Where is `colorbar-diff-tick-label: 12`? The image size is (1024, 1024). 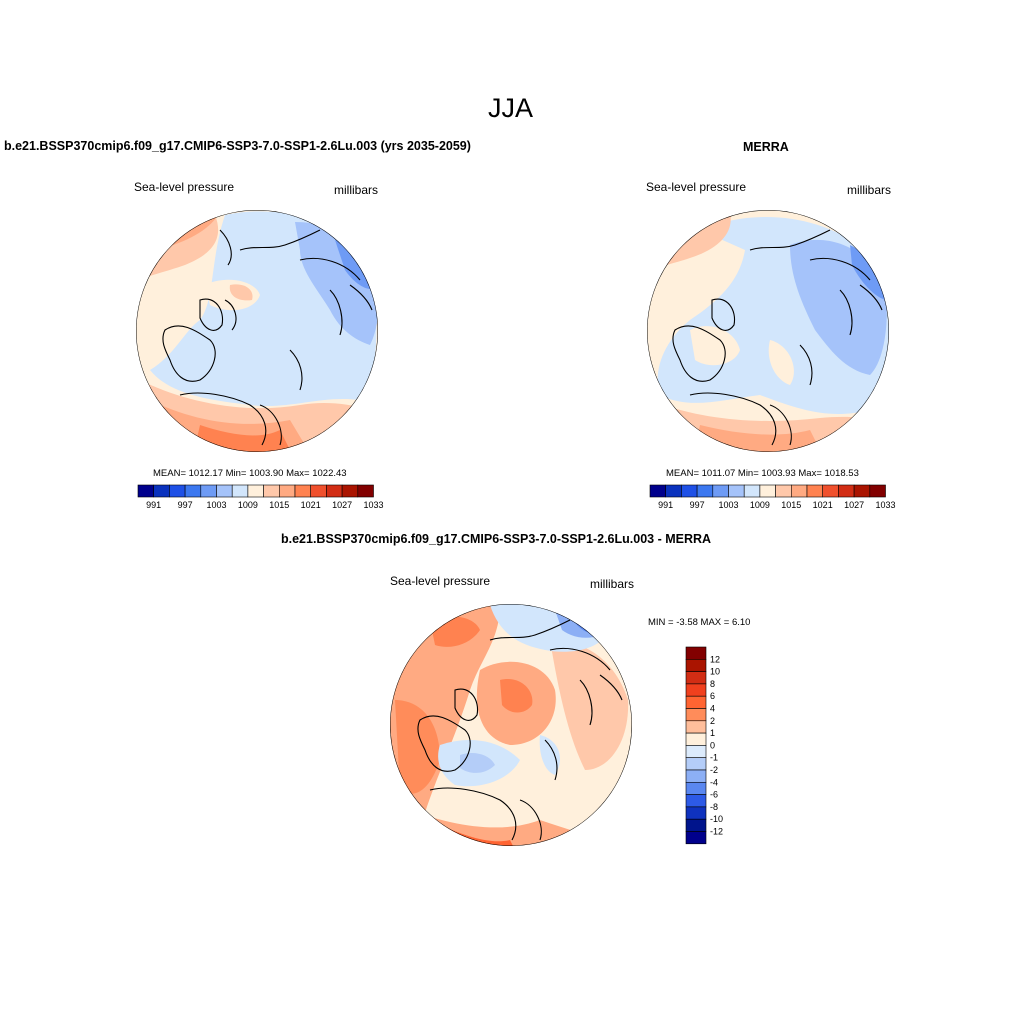
colorbar-diff-tick-label: 12 is located at coordinates (715, 659).